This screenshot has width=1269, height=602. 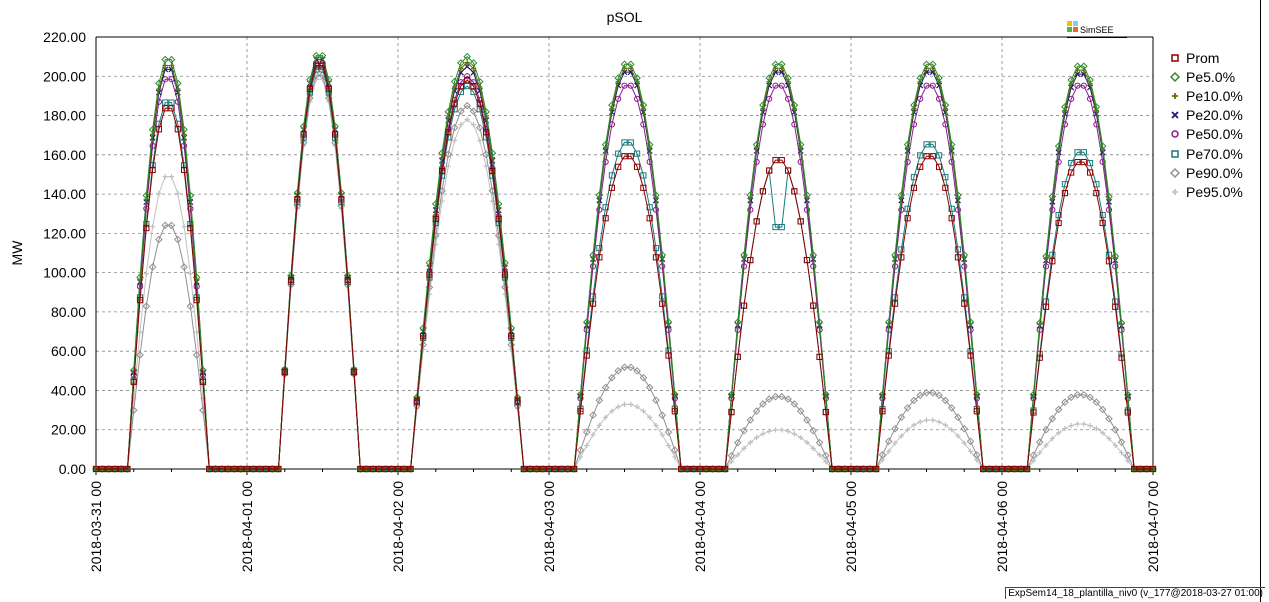 I want to click on legend-label: Pe20.0%, so click(x=1214, y=115).